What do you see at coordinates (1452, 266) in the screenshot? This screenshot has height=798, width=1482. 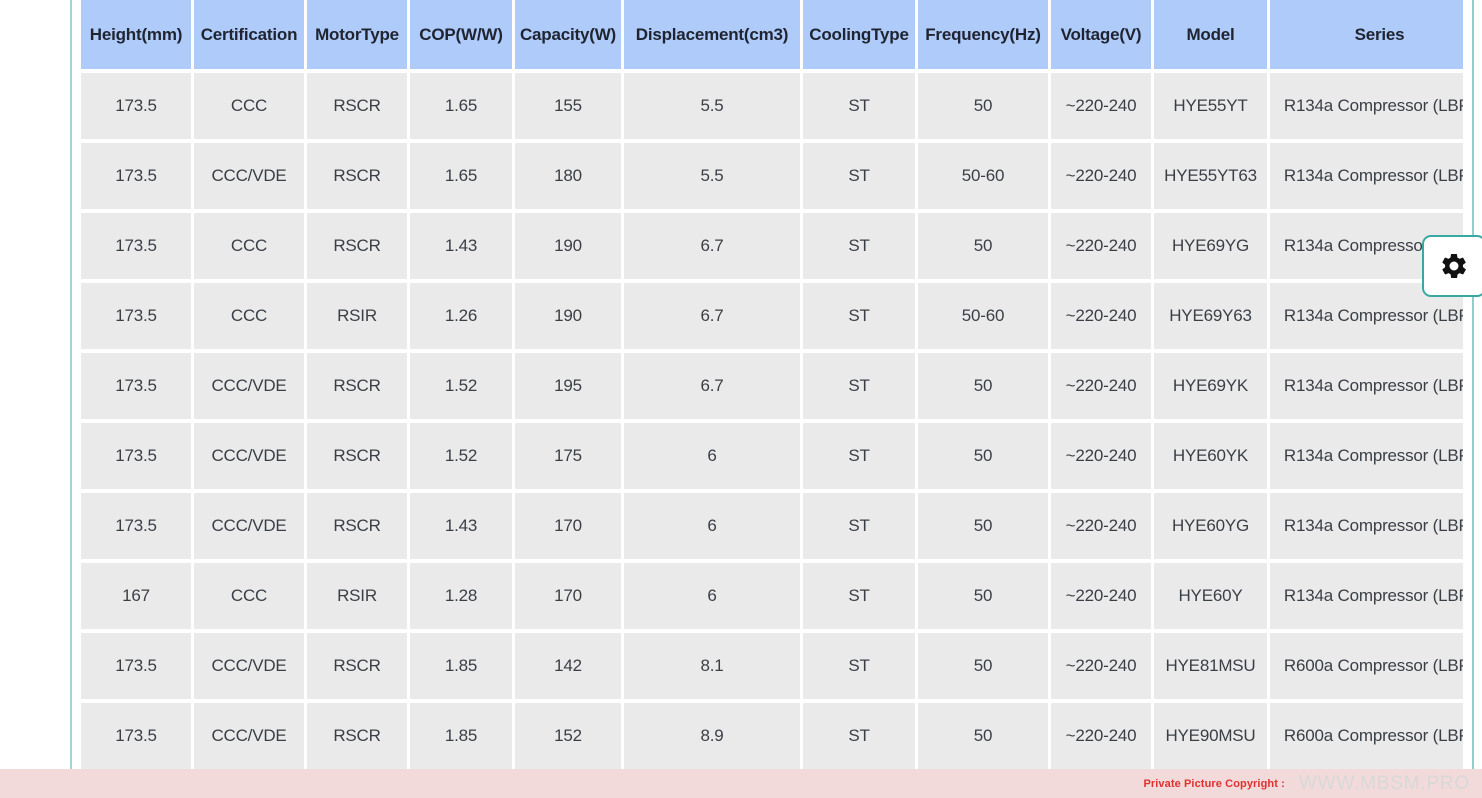 I see `settings-gear-button` at bounding box center [1452, 266].